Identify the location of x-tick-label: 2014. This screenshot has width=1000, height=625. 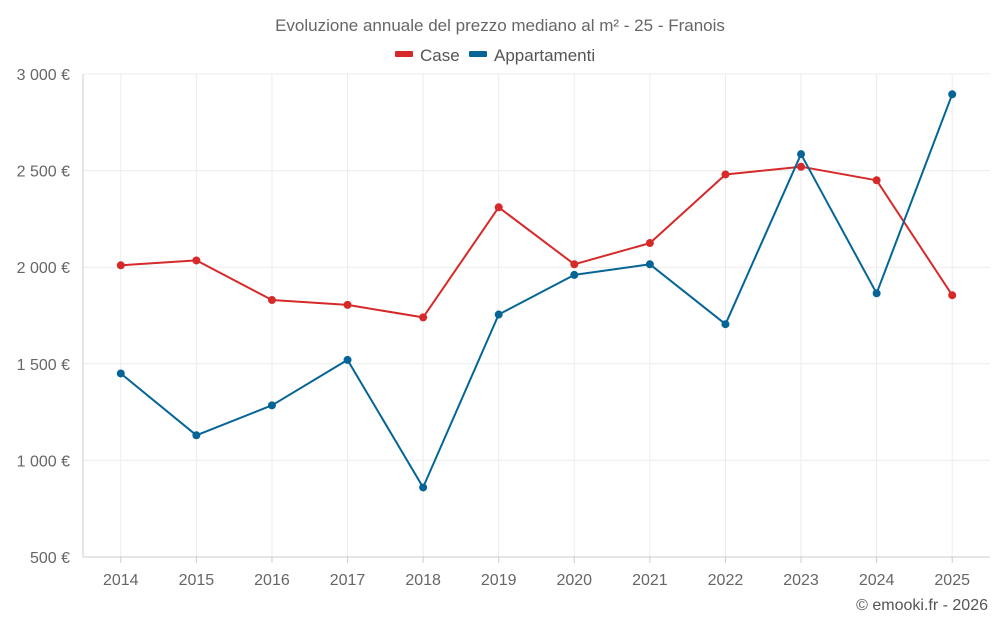
(121, 580).